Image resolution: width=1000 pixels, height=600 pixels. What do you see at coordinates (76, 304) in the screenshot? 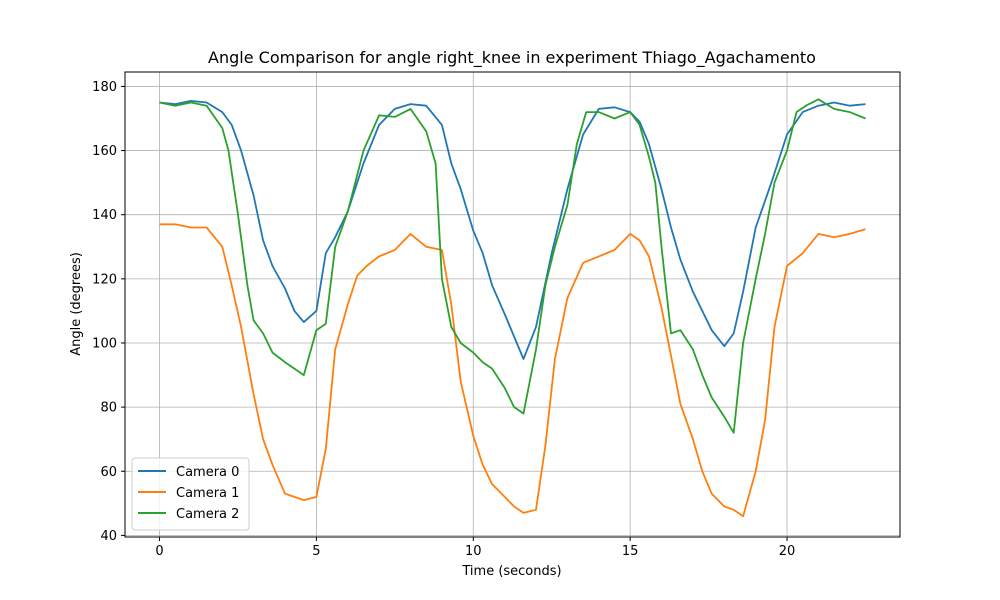
I see `y-axis-label: Angle (degrees)` at bounding box center [76, 304].